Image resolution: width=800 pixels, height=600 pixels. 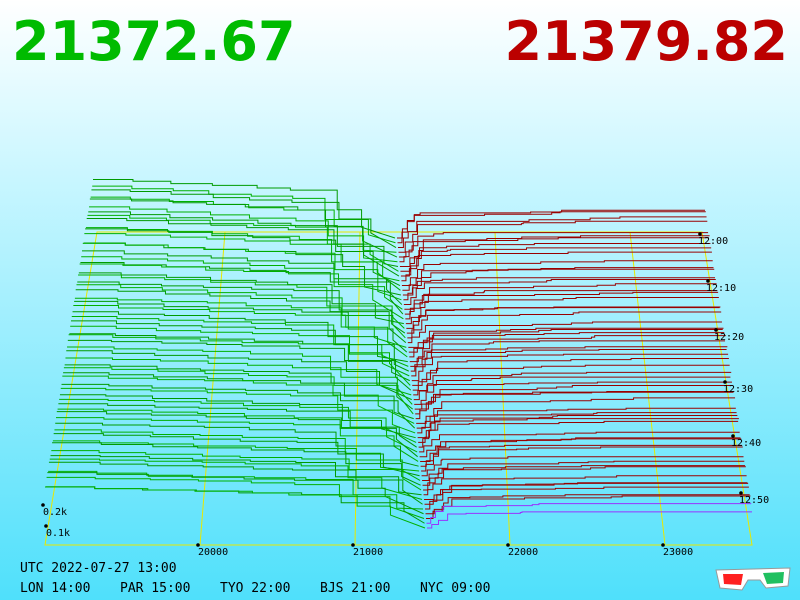 What do you see at coordinates (58, 533) in the screenshot?
I see `size-label: 0.1k` at bounding box center [58, 533].